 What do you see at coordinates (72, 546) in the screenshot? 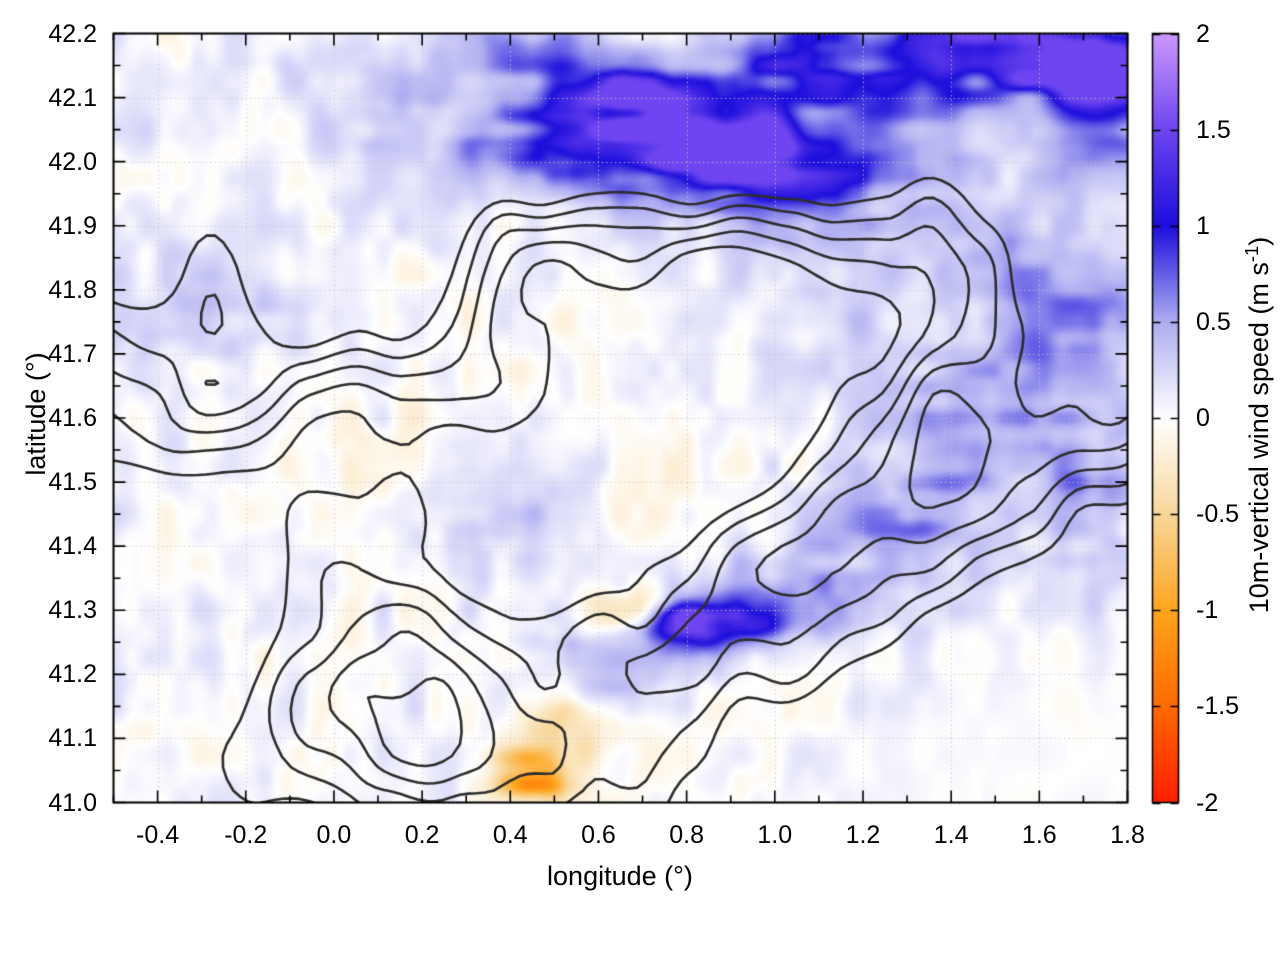
I see `y-tick-label: 41.4` at bounding box center [72, 546].